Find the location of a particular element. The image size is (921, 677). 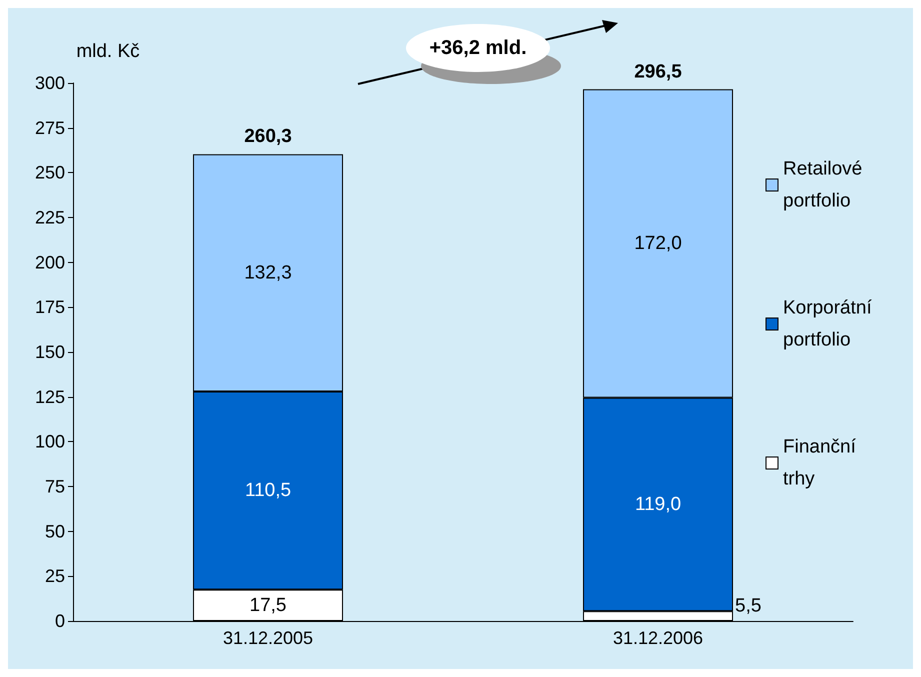

y-tick-label: 125 is located at coordinates (49, 396).